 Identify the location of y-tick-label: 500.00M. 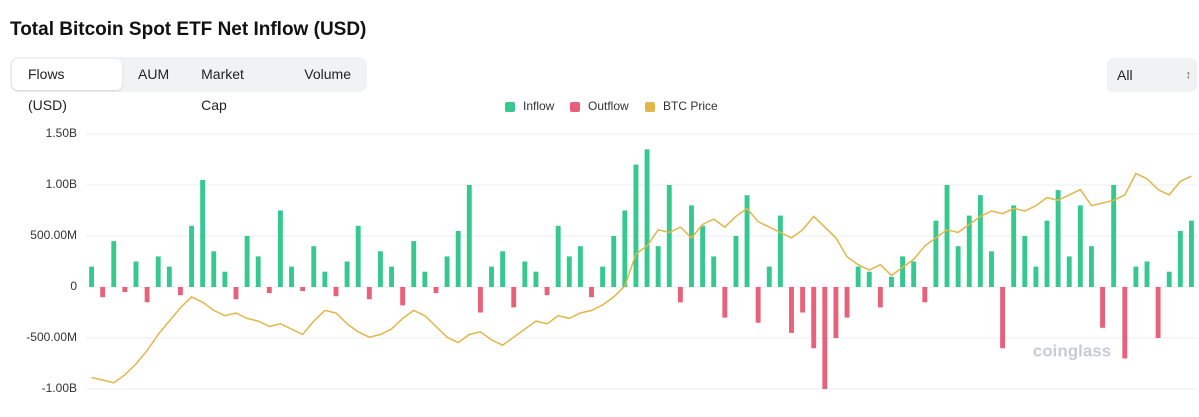
(53, 235).